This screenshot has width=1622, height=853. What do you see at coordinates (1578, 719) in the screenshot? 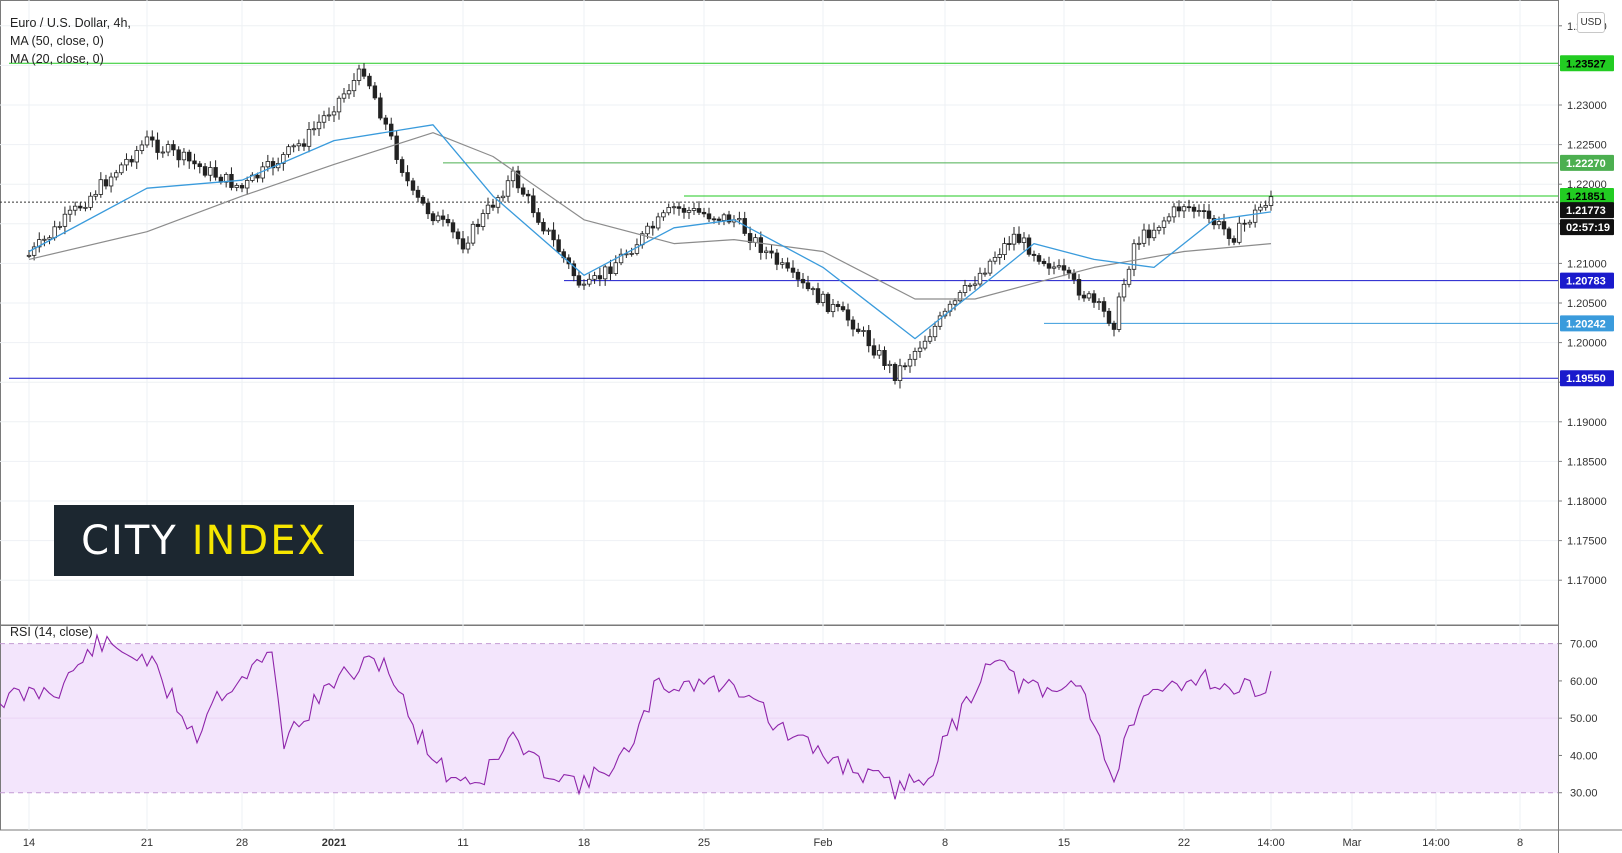
I see `rsi-axis: 70.00 60.00 50.00 40.00 30.00` at bounding box center [1578, 719].